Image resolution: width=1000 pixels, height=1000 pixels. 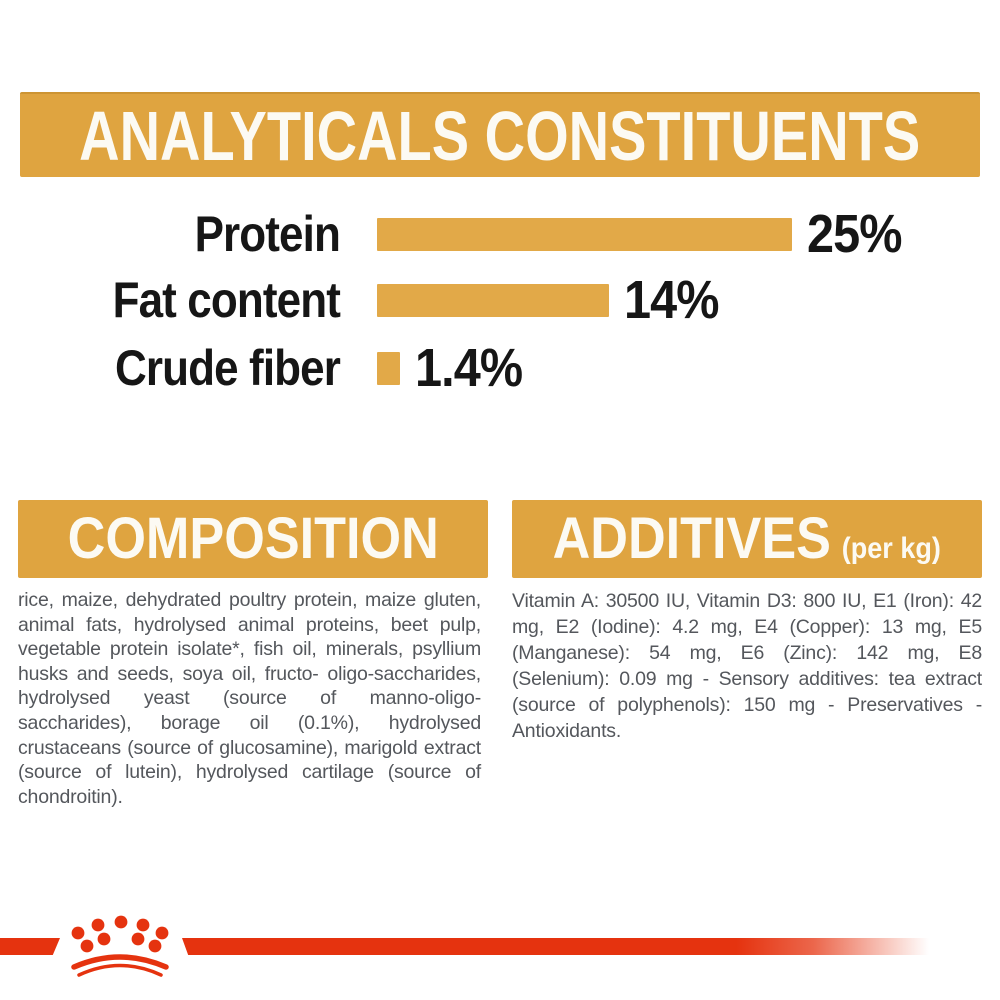 I want to click on composition-title: COMPOSITION, so click(x=253, y=538).